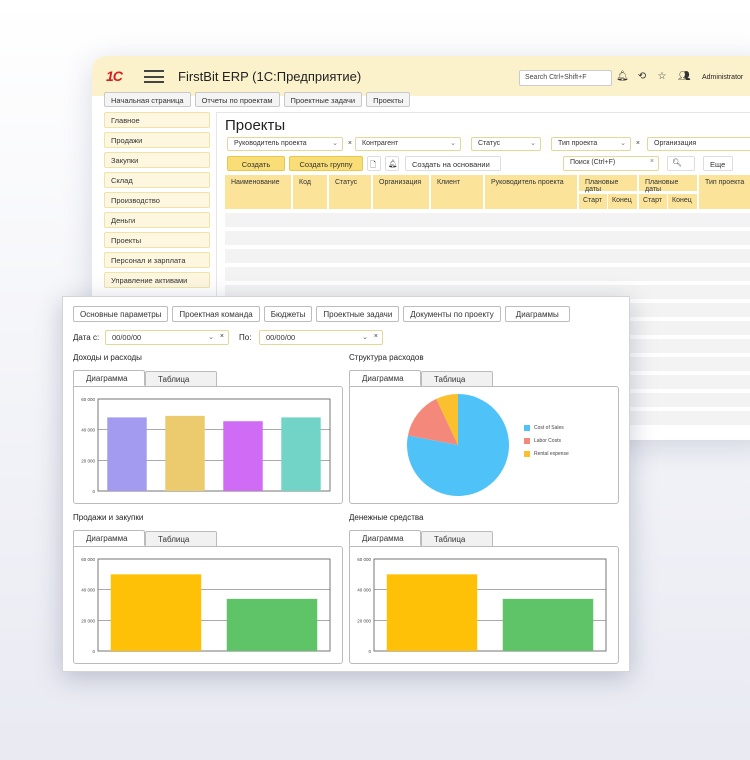 This screenshot has height=760, width=750. I want to click on tab-home: Начальная страница, so click(147, 99).